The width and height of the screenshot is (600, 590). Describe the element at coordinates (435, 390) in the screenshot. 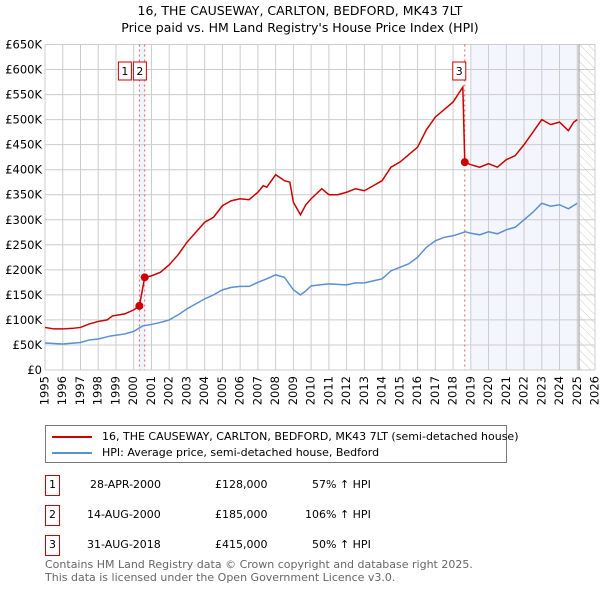

I see `x-tick-label: 2017` at that location.